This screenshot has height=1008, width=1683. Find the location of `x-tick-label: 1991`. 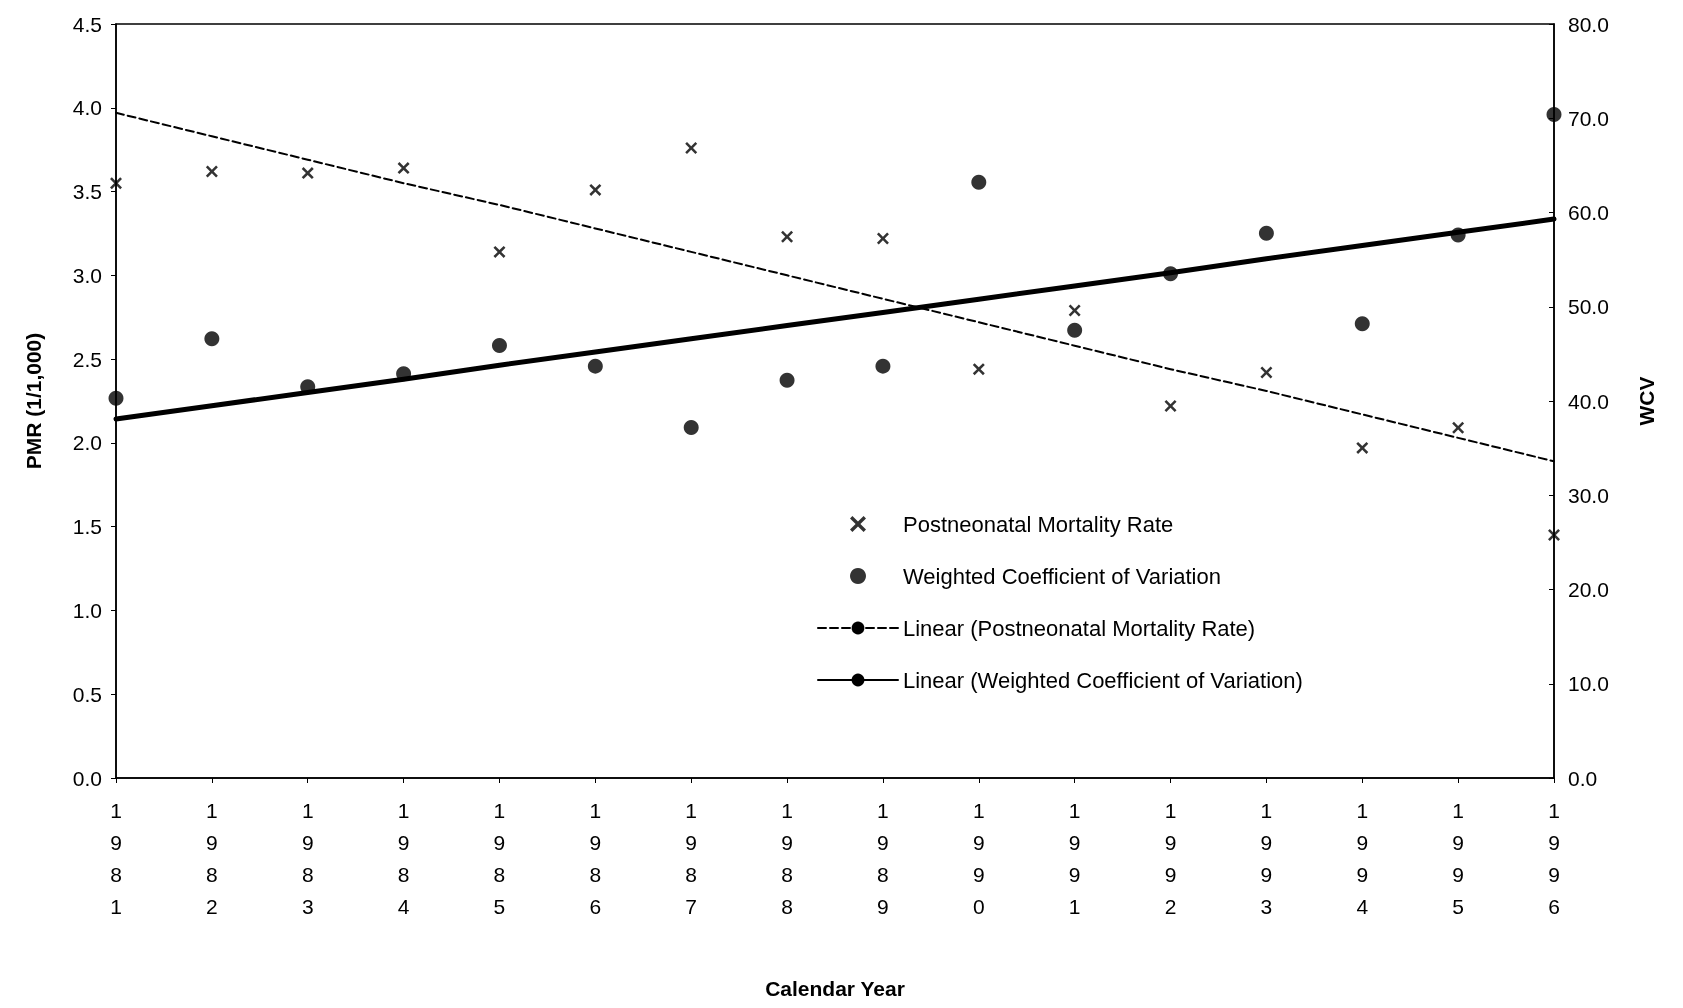

x-tick-label: 1991 is located at coordinates (1074, 858).